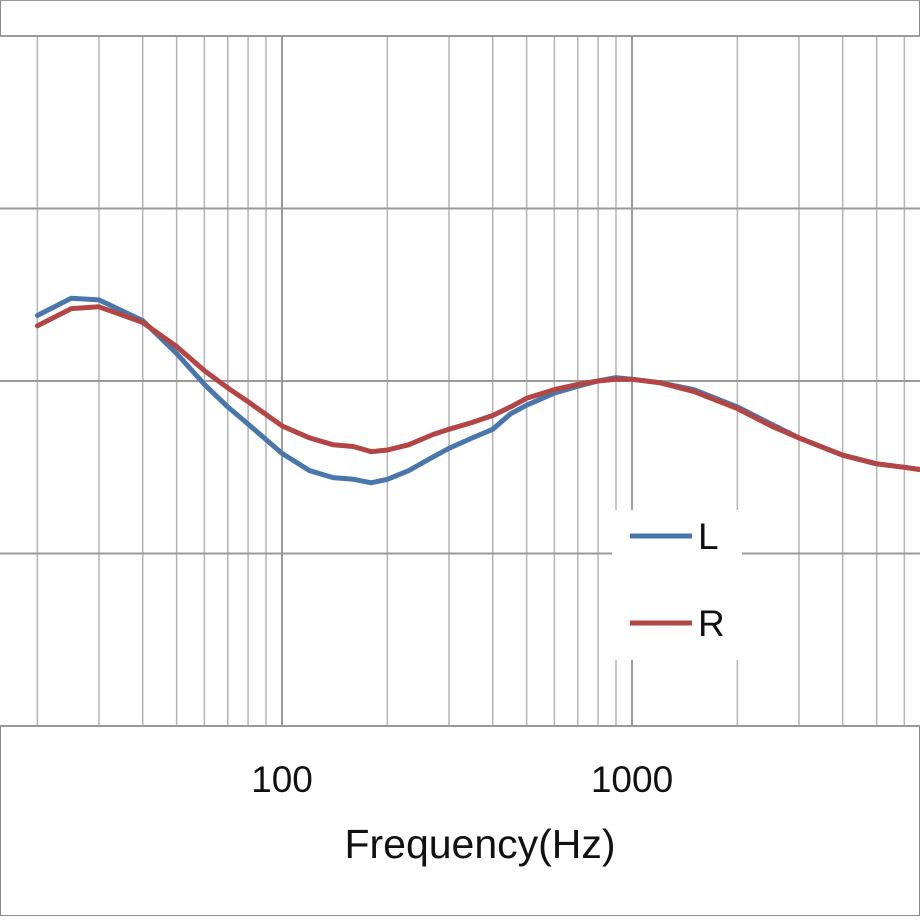  I want to click on legend: L R, so click(677, 585).